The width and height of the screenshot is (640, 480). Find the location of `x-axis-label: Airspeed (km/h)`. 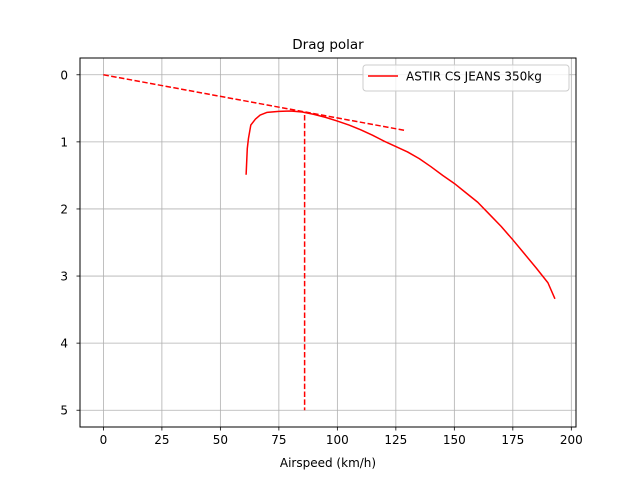

x-axis-label: Airspeed (km/h) is located at coordinates (328, 463).